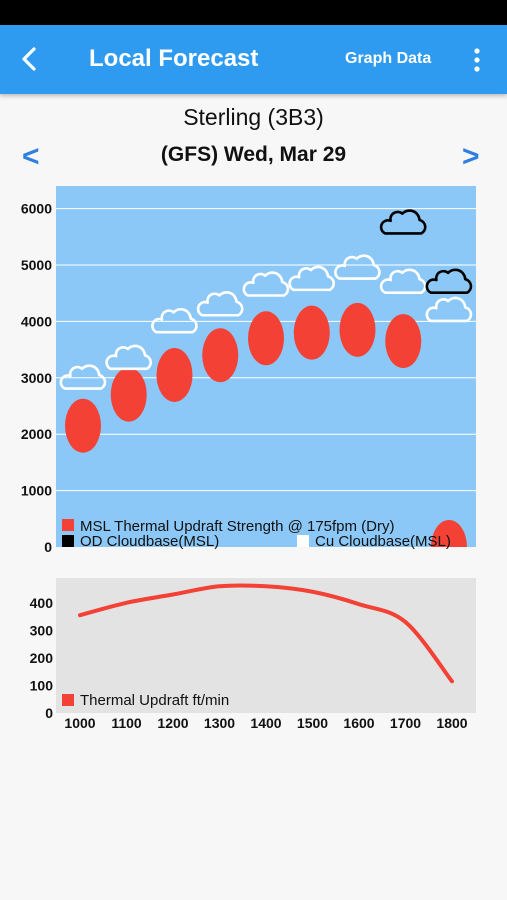 Image resolution: width=507 pixels, height=900 pixels. What do you see at coordinates (68, 700) in the screenshot?
I see `legend-swatch-updraft` at bounding box center [68, 700].